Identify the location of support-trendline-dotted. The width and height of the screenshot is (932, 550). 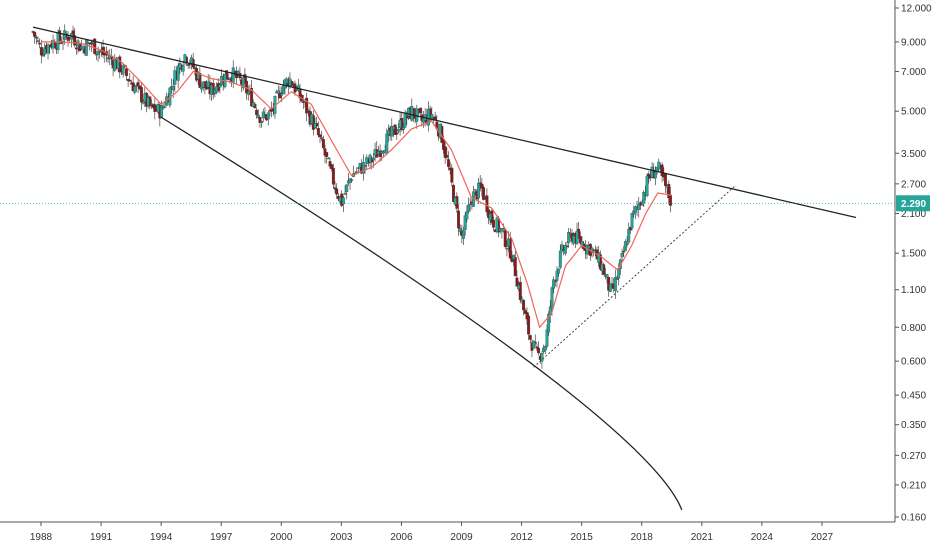
(635, 276).